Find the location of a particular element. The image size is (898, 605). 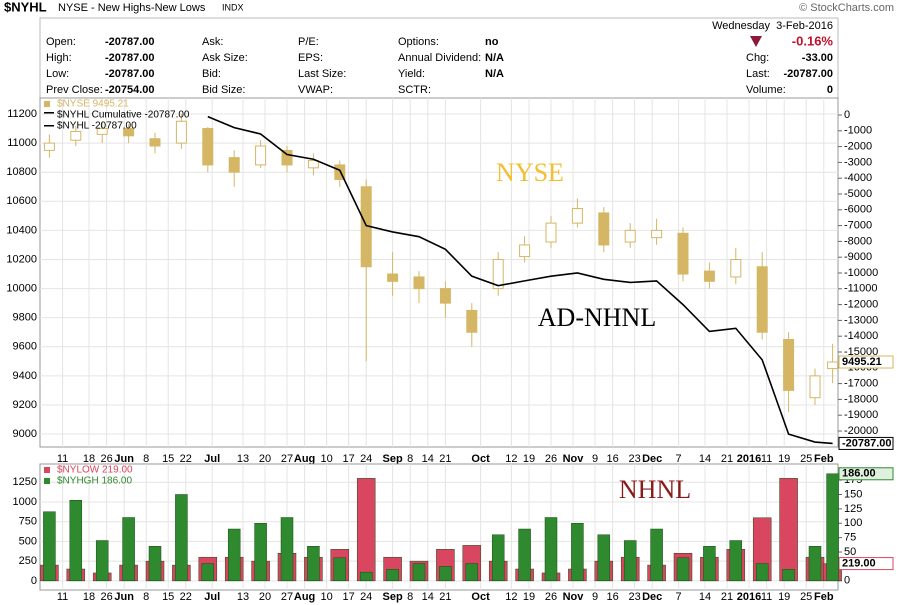

y2-tick-label: -12000 is located at coordinates (861, 305).